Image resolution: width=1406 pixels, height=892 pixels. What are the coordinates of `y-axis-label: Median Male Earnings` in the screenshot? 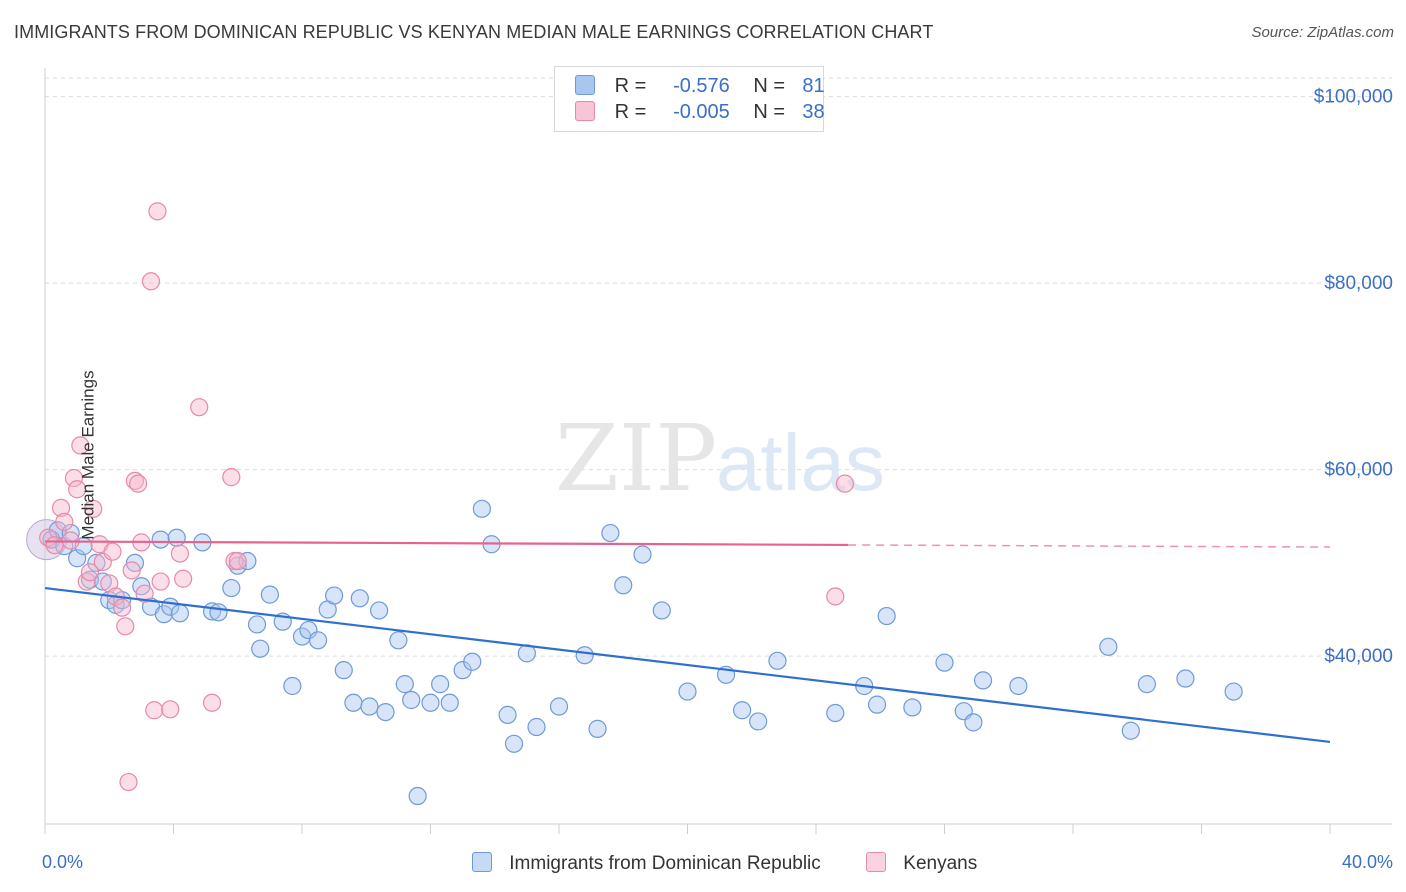 It's located at (88, 455).